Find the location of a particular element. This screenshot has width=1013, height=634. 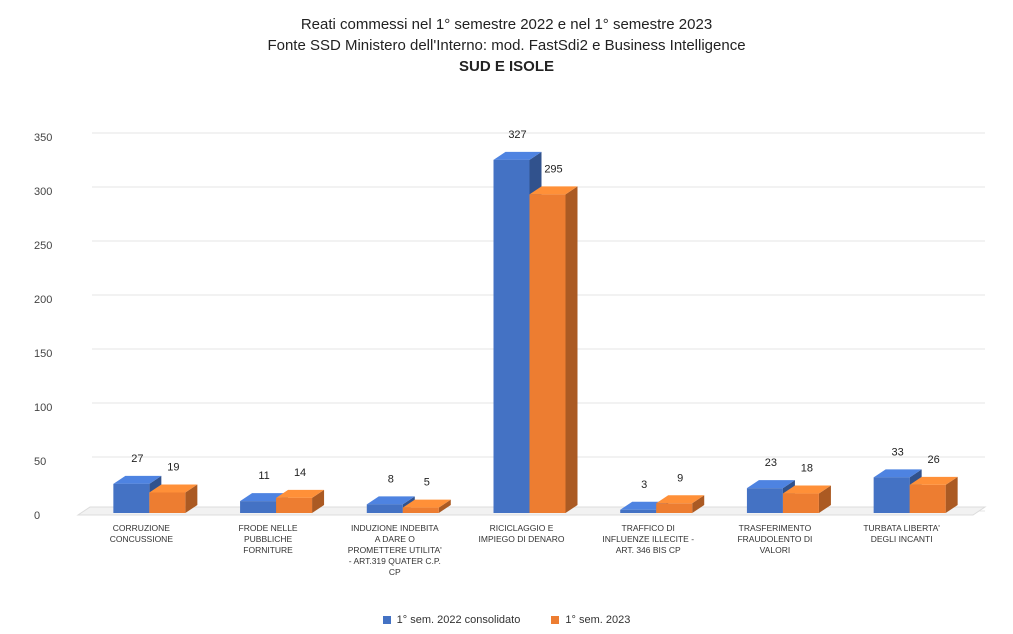

x-category-label-line: CONCUSSIONE is located at coordinates (142, 539).